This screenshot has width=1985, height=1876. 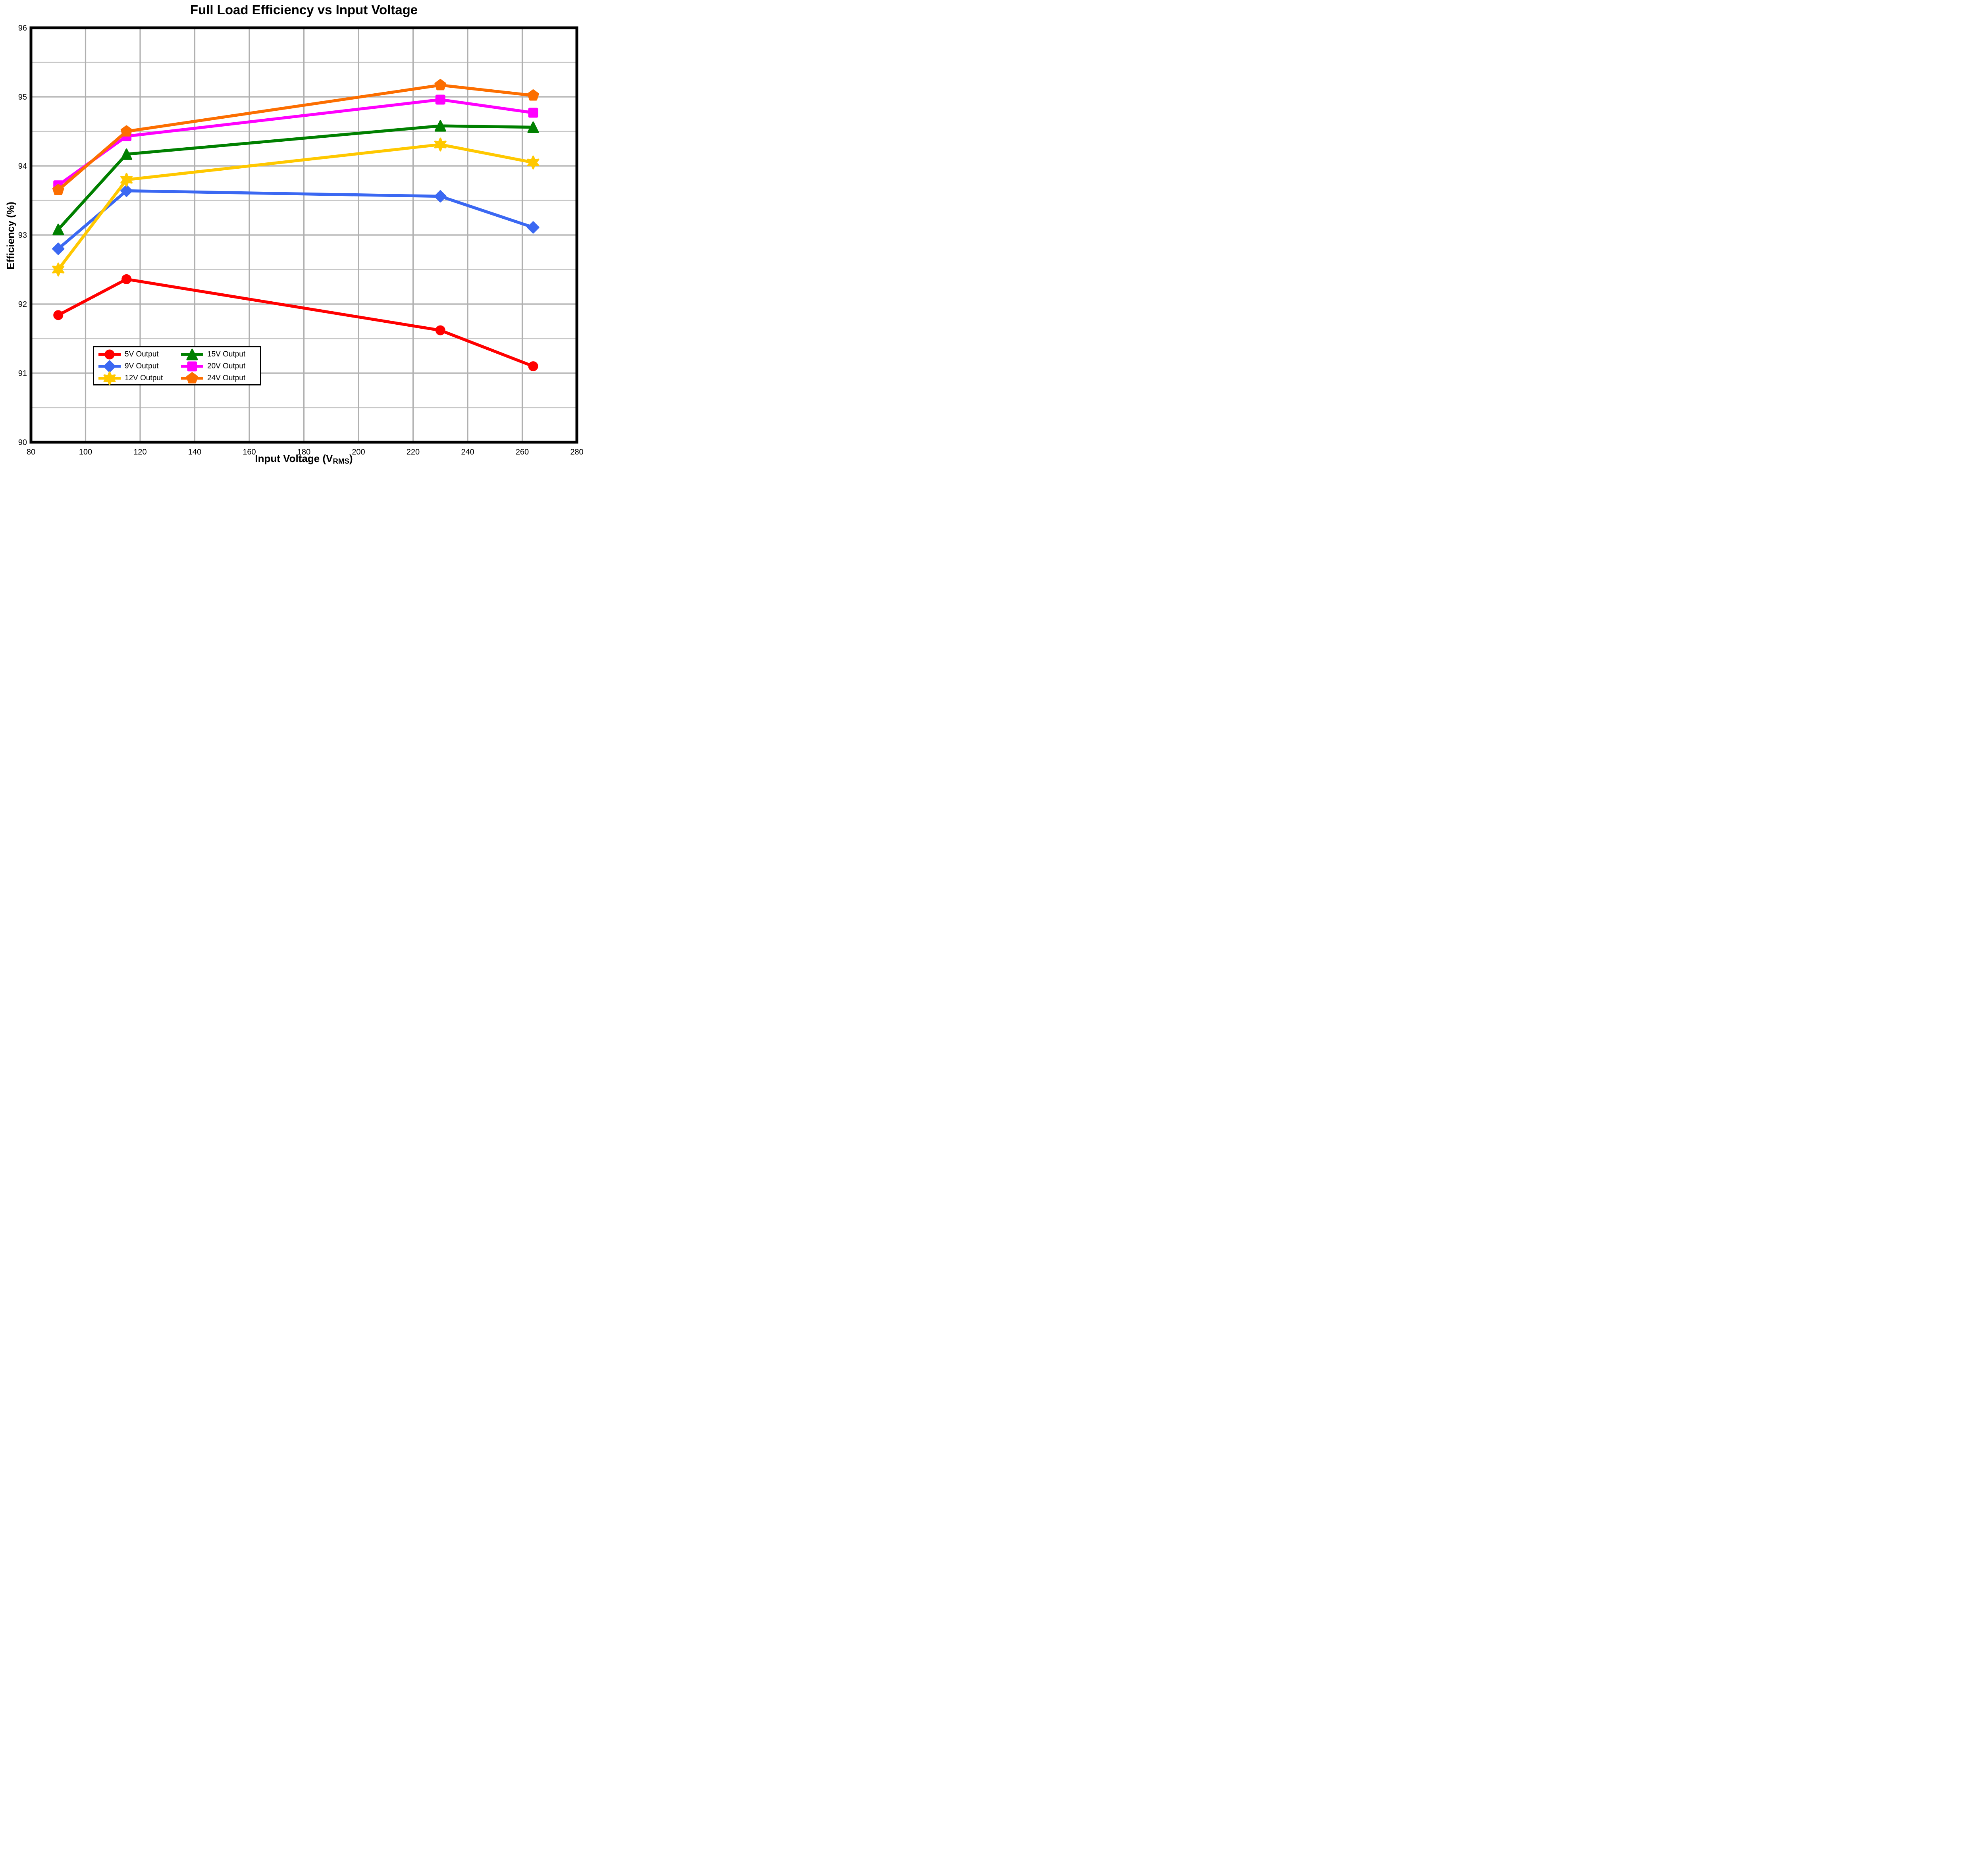 I want to click on plot-border, so click(x=303, y=235).